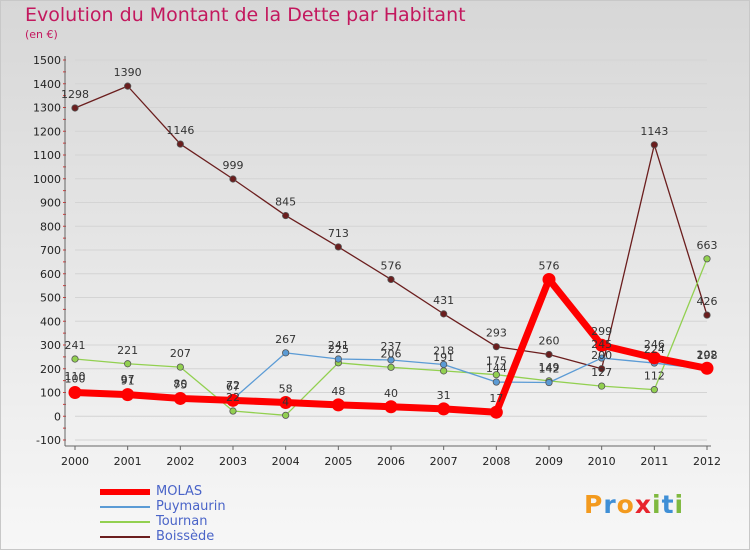 This screenshot has width=750, height=550. I want to click on logo-letter: t, so click(668, 504).